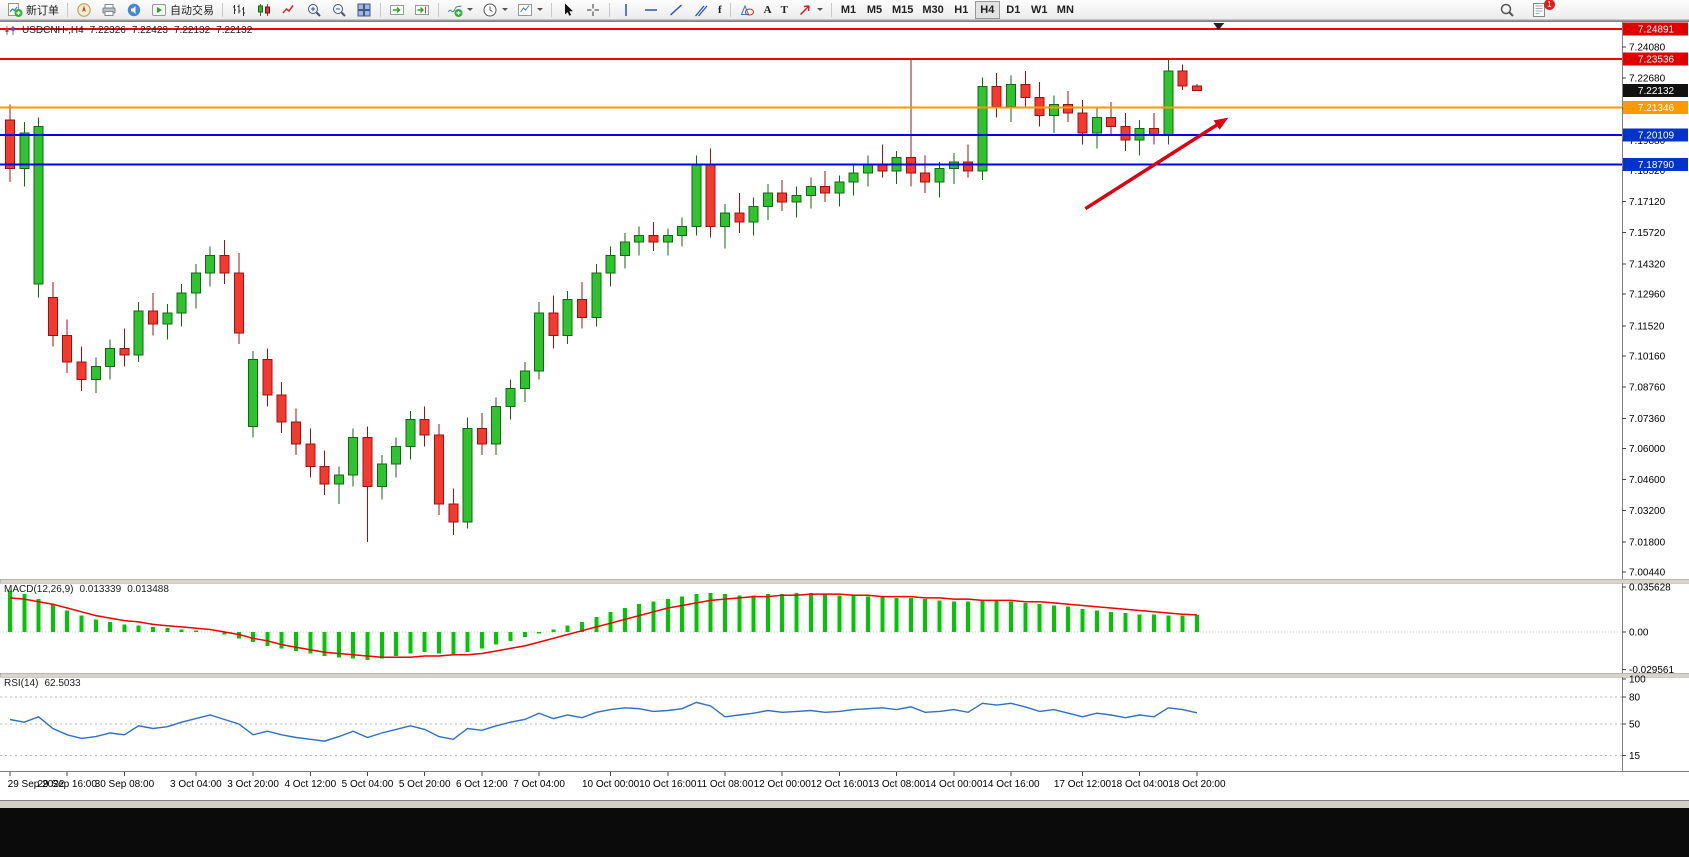  I want to click on timeframe-m15: M15, so click(902, 10).